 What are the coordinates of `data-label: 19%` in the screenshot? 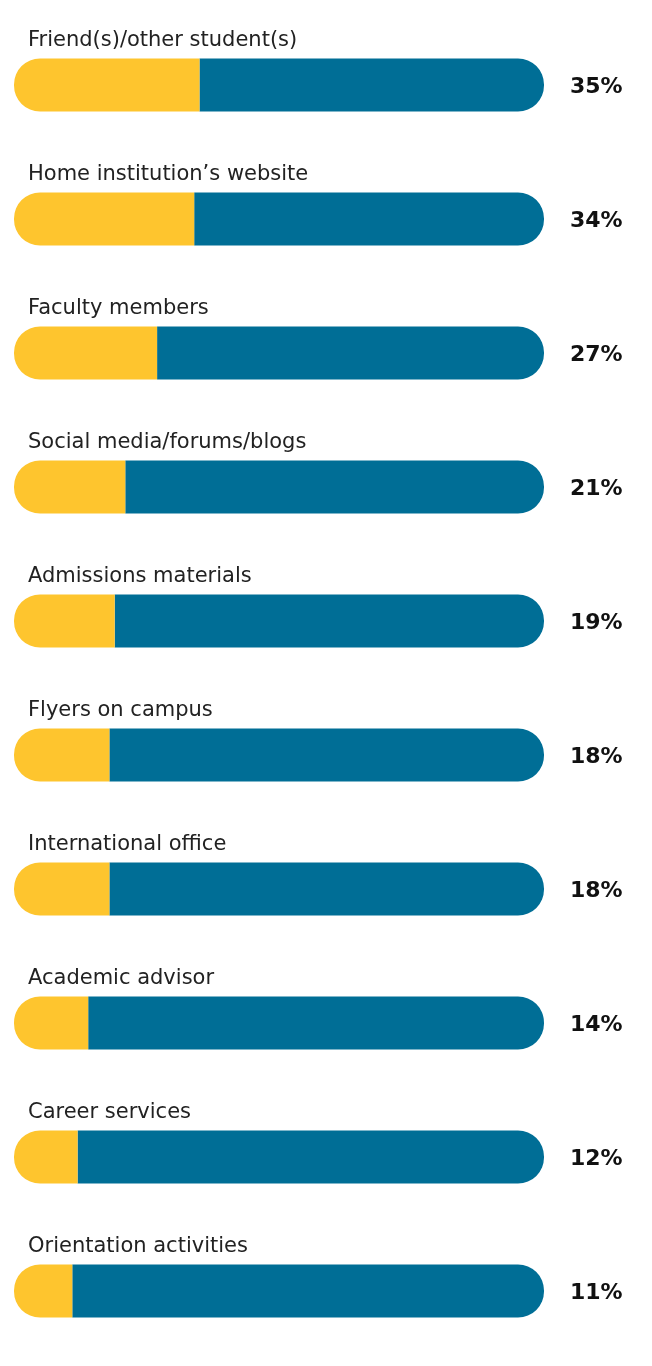 It's located at (596, 621).